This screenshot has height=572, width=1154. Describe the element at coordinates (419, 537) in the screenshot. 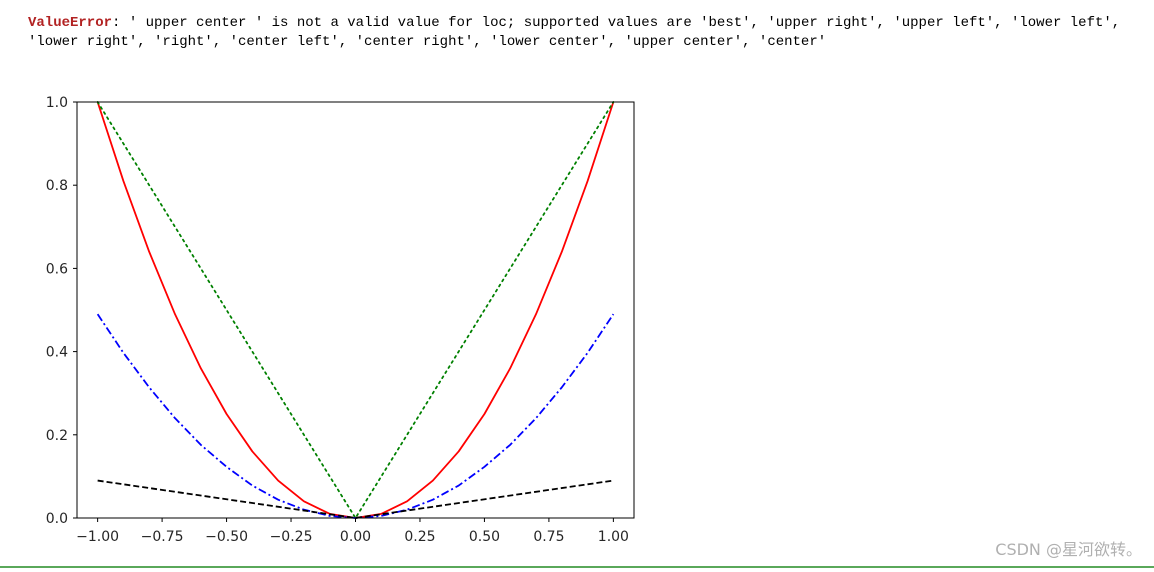

I see `x-tick-label: 0.25` at that location.